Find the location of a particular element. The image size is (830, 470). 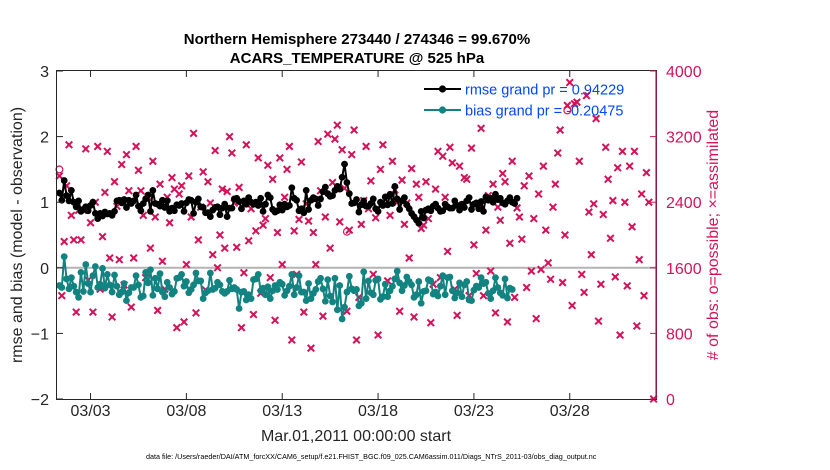

y-left-tick-label: 1 is located at coordinates (44, 203).